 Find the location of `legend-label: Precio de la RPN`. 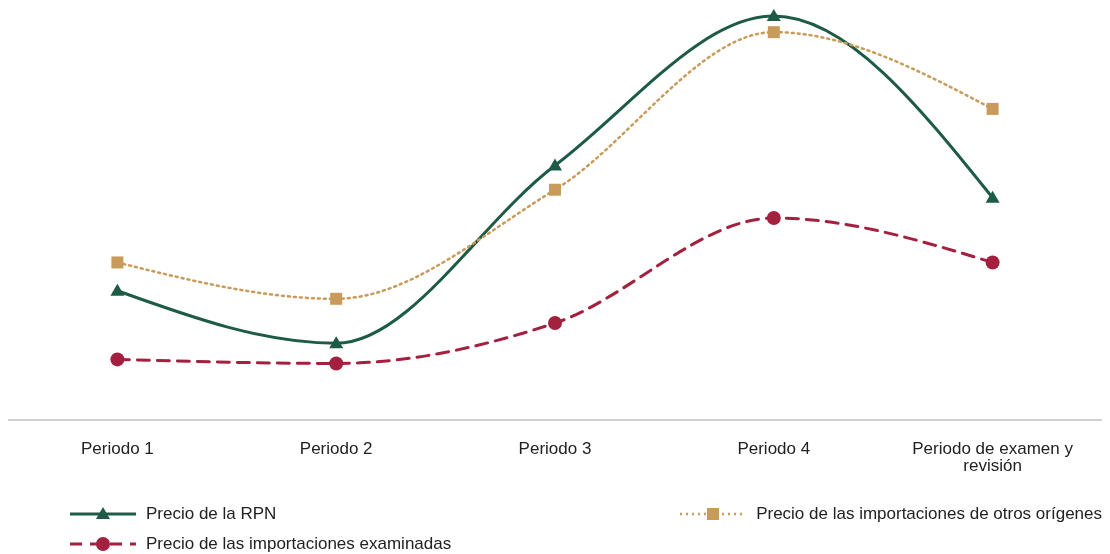

legend-label: Precio de la RPN is located at coordinates (211, 514).